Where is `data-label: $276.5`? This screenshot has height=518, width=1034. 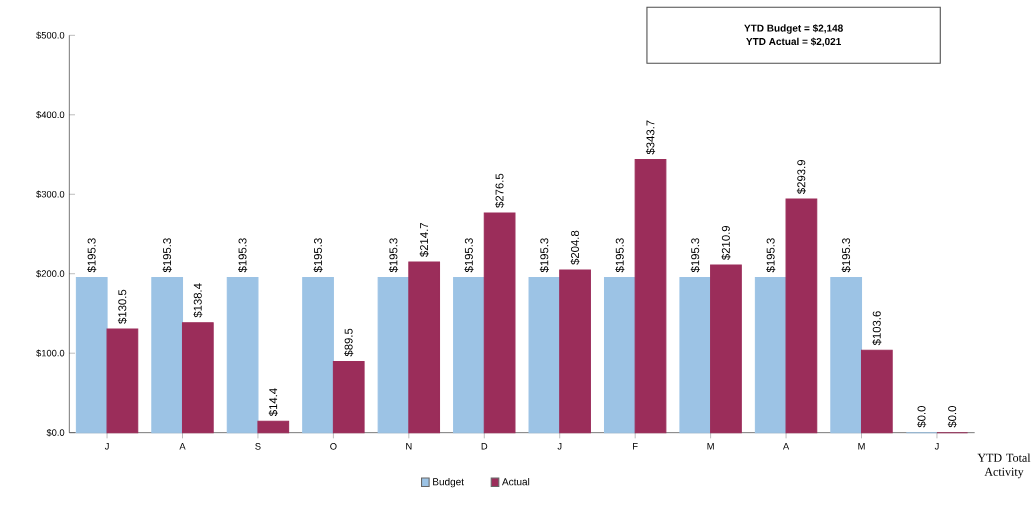
data-label: $276.5 is located at coordinates (500, 190).